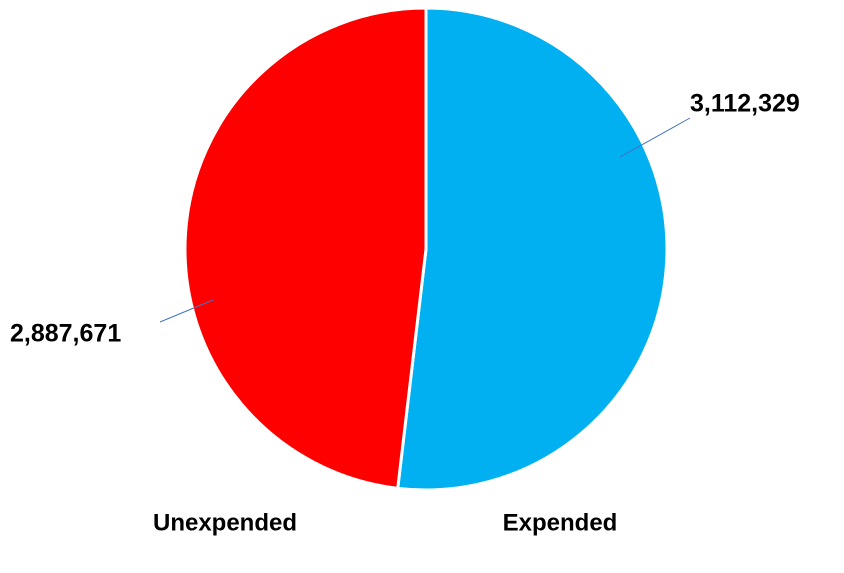 Image resolution: width=844 pixels, height=573 pixels. Describe the element at coordinates (745, 104) in the screenshot. I see `data-label: 3,112,329` at that location.